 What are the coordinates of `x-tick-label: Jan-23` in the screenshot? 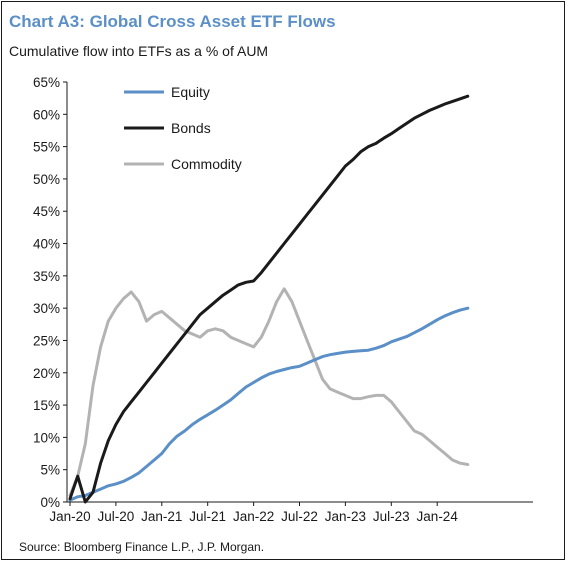 It's located at (345, 516).